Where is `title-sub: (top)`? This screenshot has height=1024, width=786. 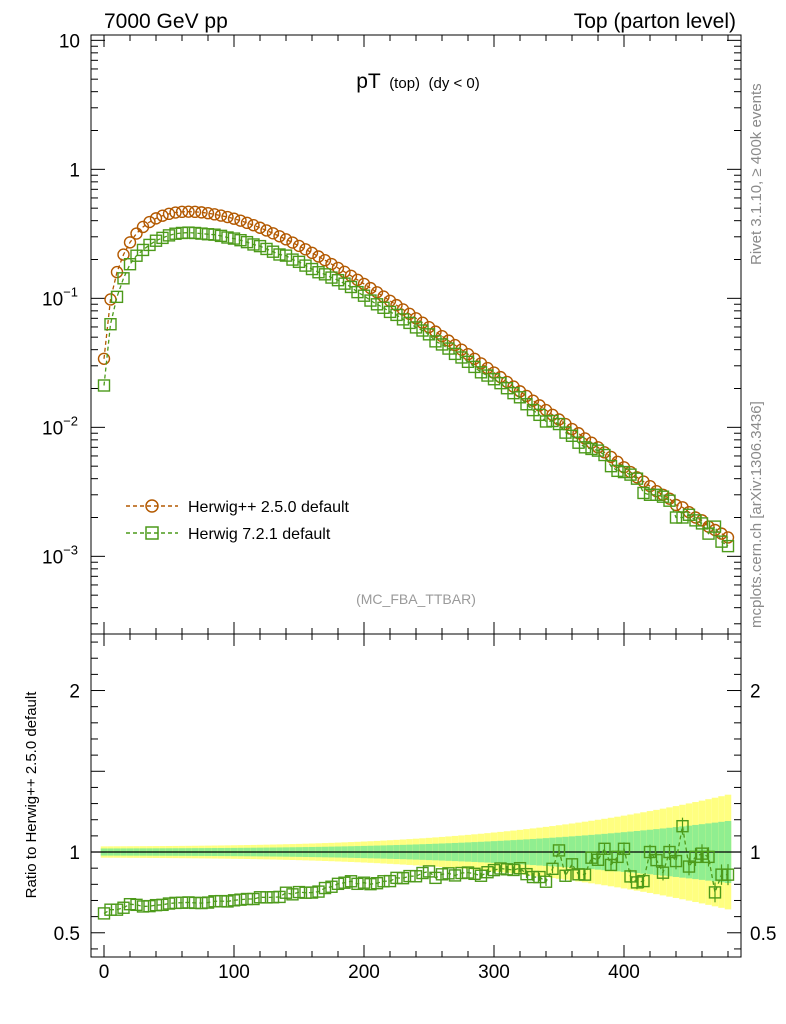
title-sub: (top) is located at coordinates (404, 83).